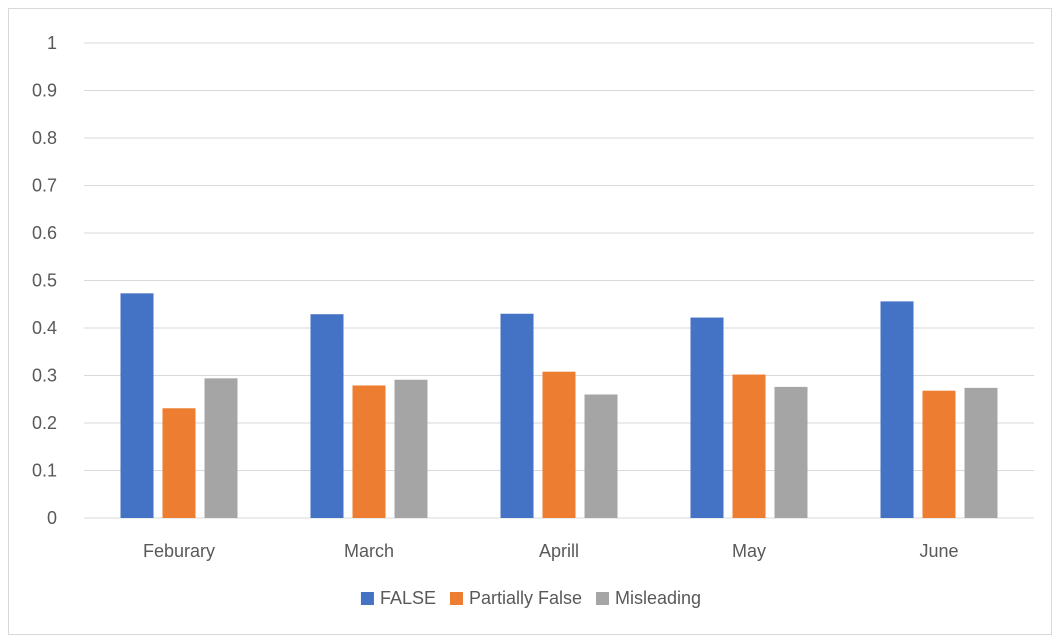 This screenshot has height=643, width=1062. What do you see at coordinates (603, 598) in the screenshot?
I see `legend-swatch-misleading` at bounding box center [603, 598].